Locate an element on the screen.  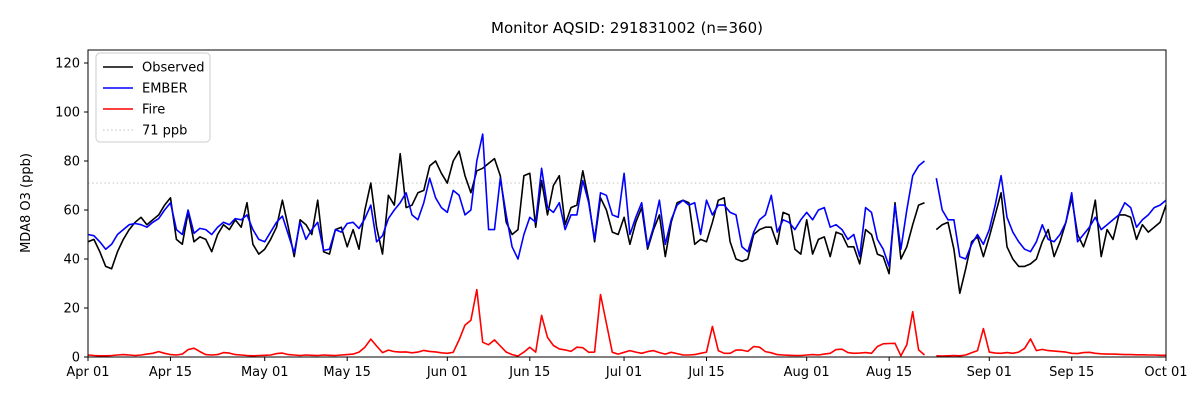
y-tick-label: 20 is located at coordinates (71, 309).